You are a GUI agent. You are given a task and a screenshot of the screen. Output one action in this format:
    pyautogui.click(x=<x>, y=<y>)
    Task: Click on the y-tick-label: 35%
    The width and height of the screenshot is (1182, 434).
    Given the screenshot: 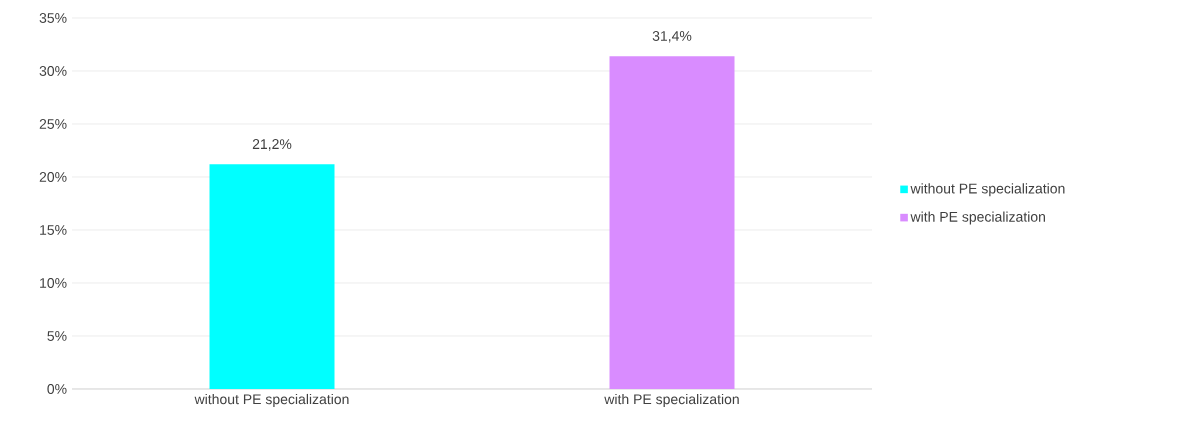 What is the action you would take?
    pyautogui.click(x=53, y=18)
    